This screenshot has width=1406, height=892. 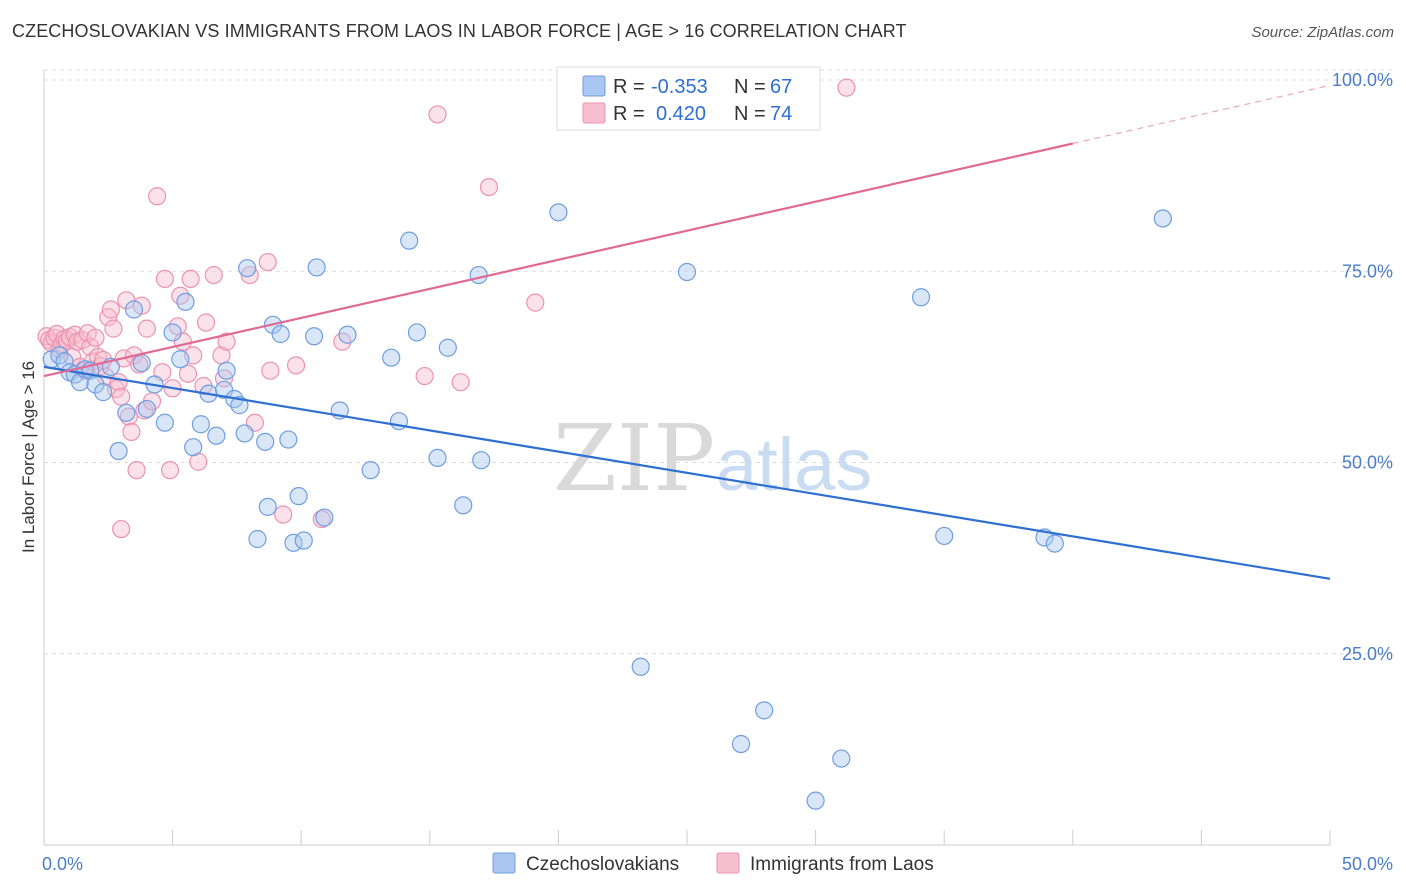 I want to click on stats-r-label-2: R =, so click(x=629, y=114).